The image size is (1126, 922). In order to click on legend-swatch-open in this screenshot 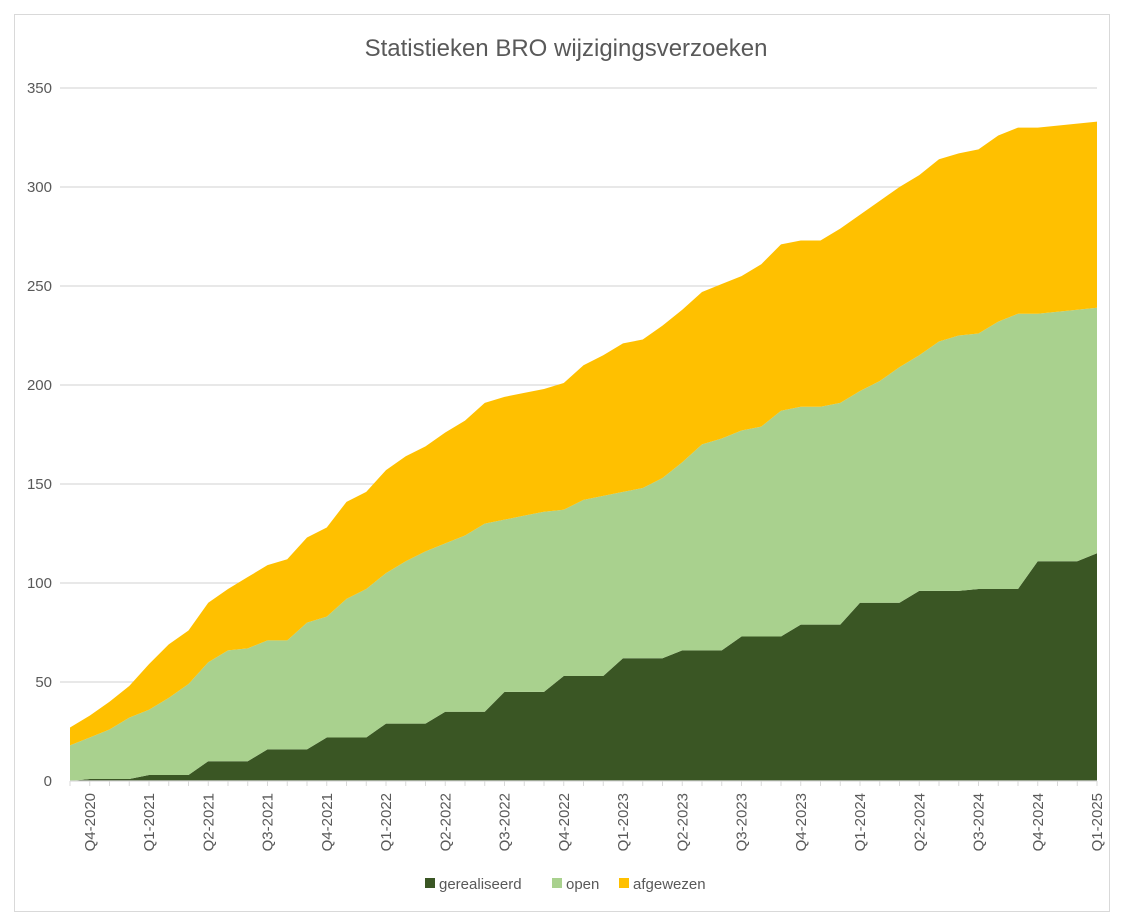, I will do `click(557, 883)`.